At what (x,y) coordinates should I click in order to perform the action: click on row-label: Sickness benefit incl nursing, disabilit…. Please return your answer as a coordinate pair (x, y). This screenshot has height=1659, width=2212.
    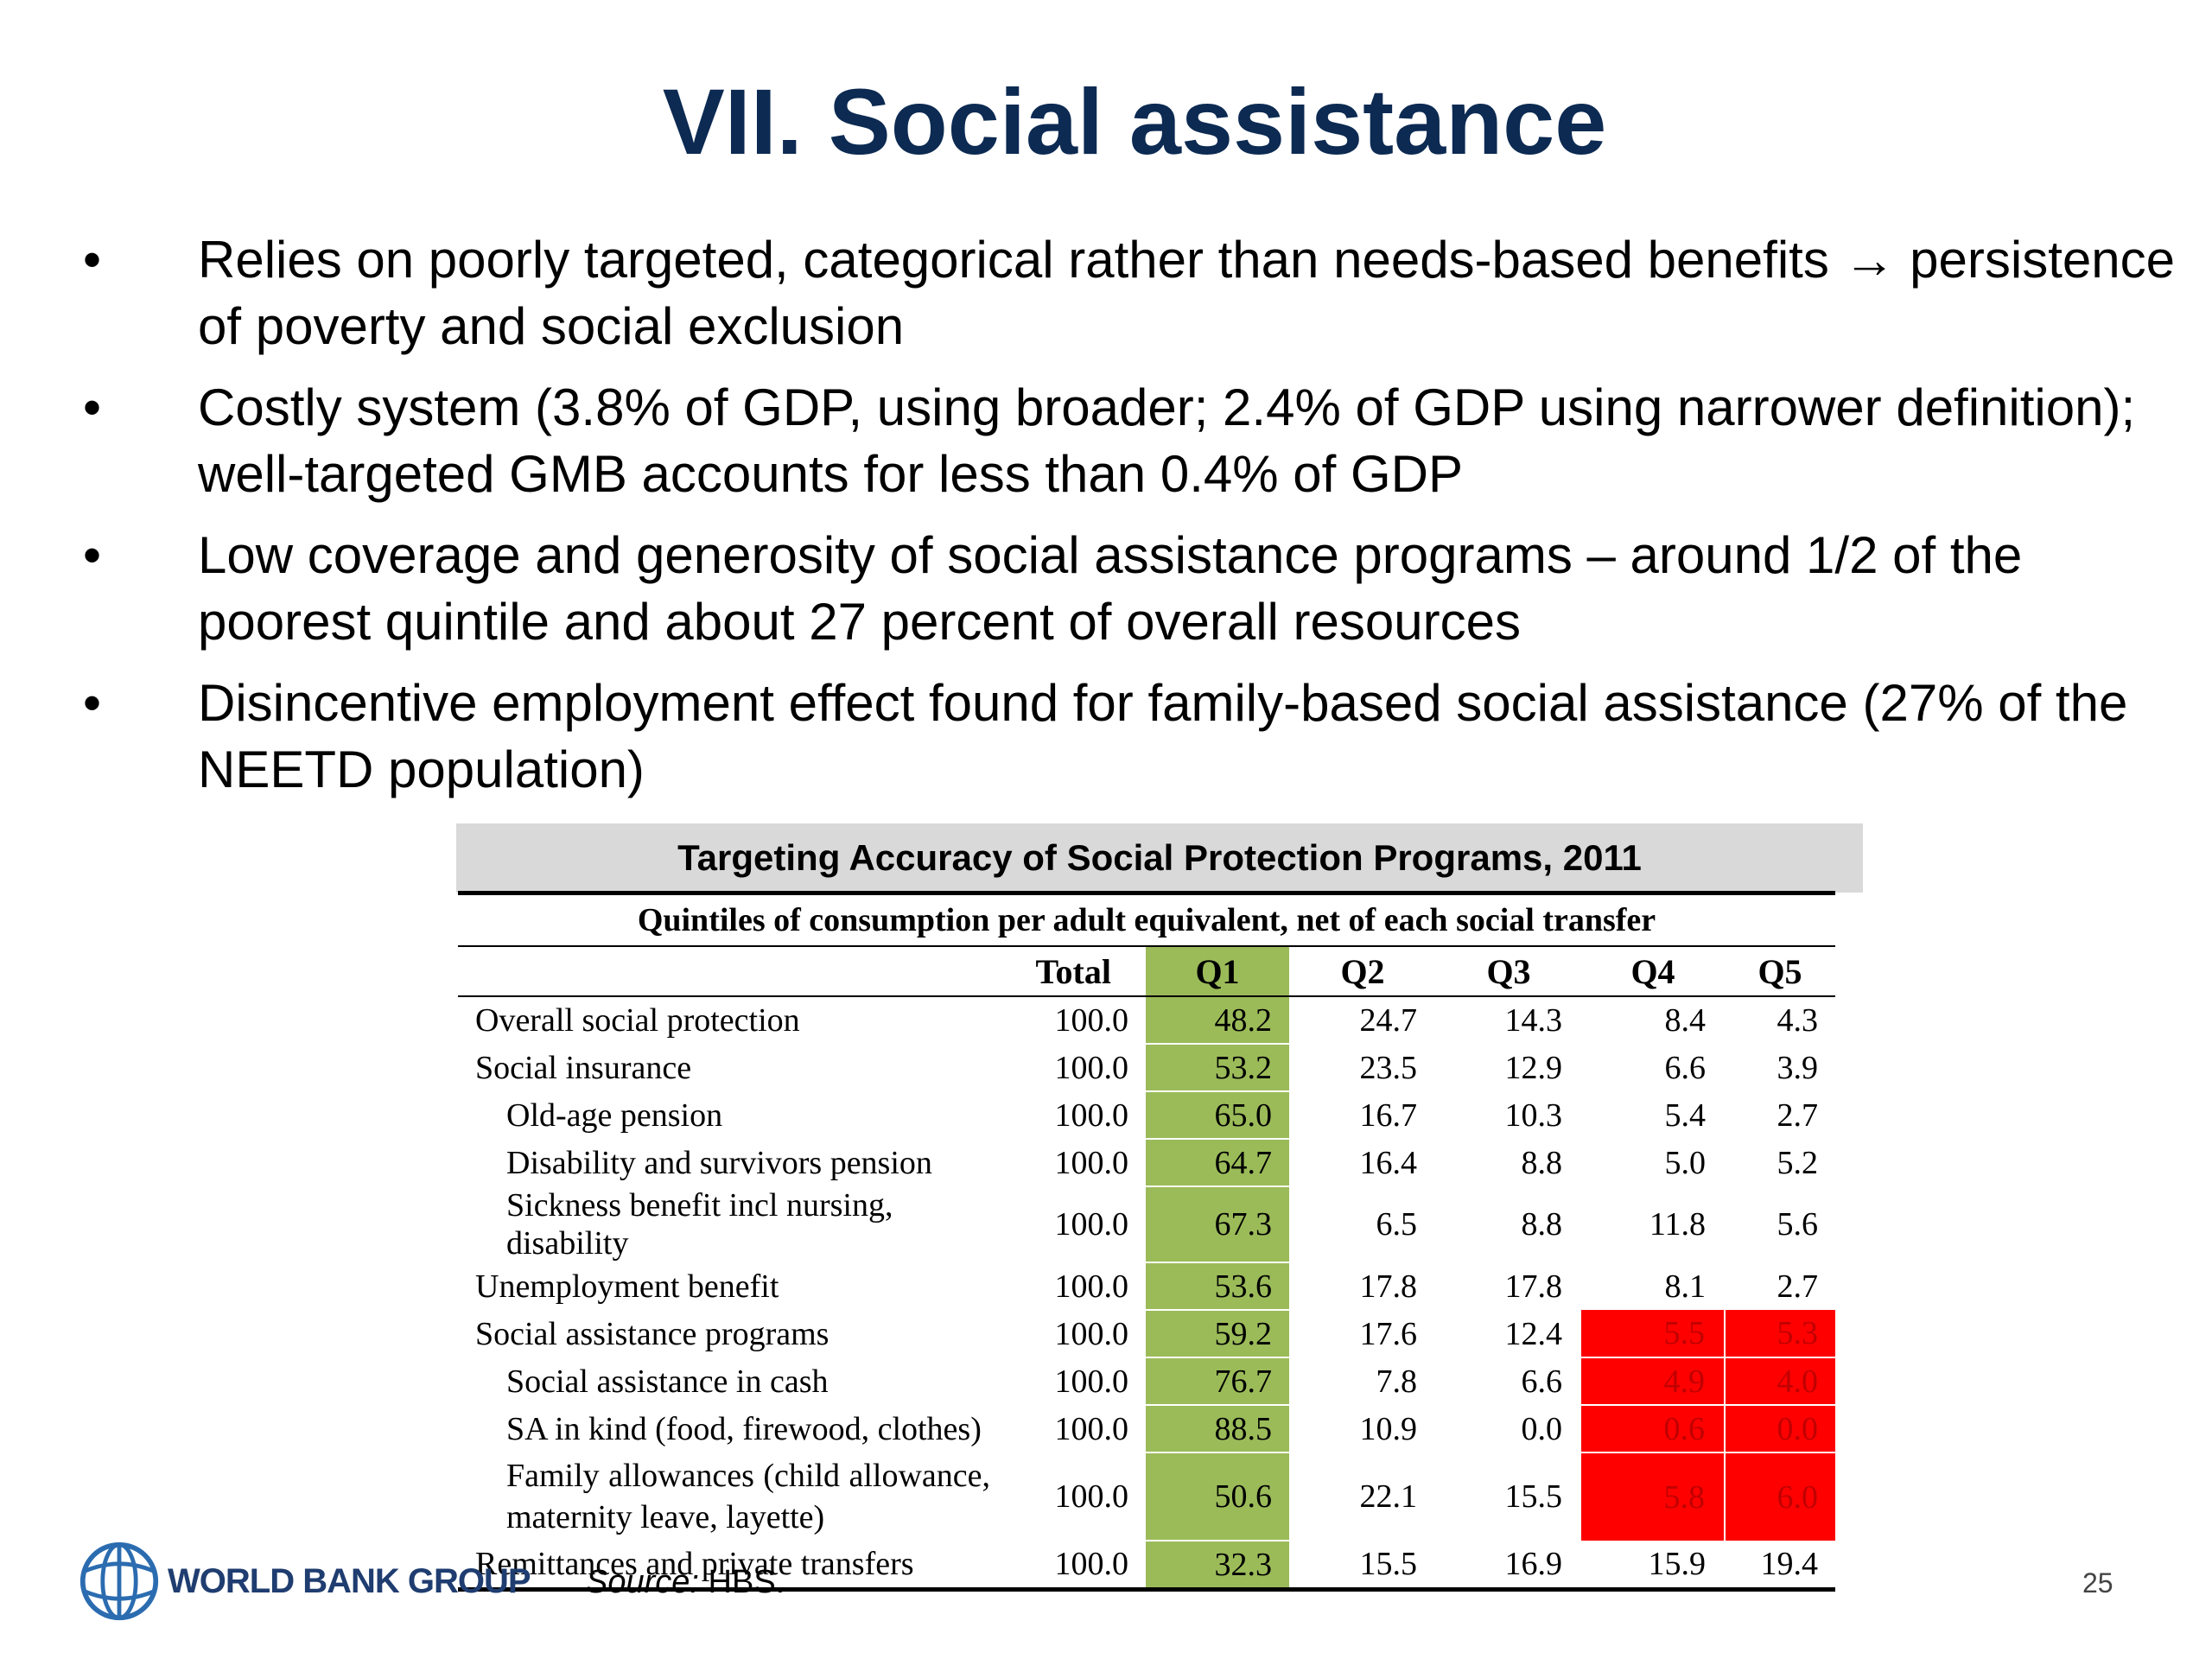
    Looking at the image, I should click on (699, 1224).